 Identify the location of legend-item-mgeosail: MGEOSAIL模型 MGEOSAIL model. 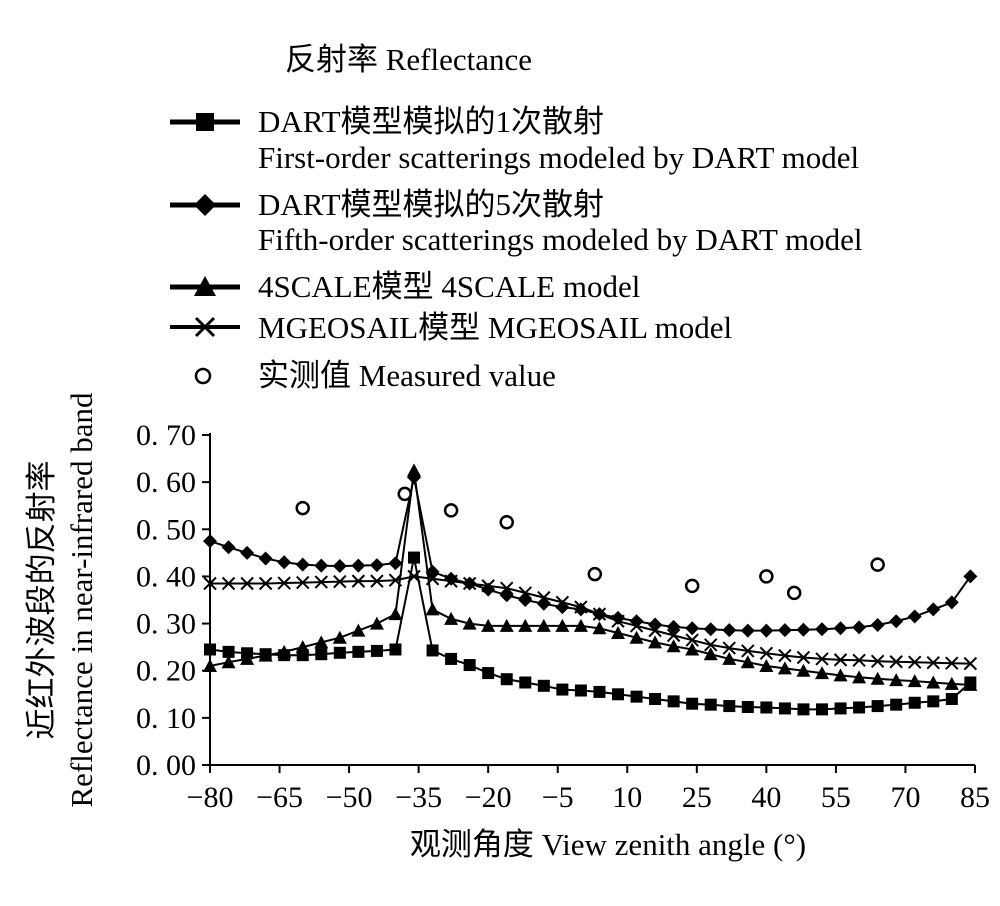
(451, 327).